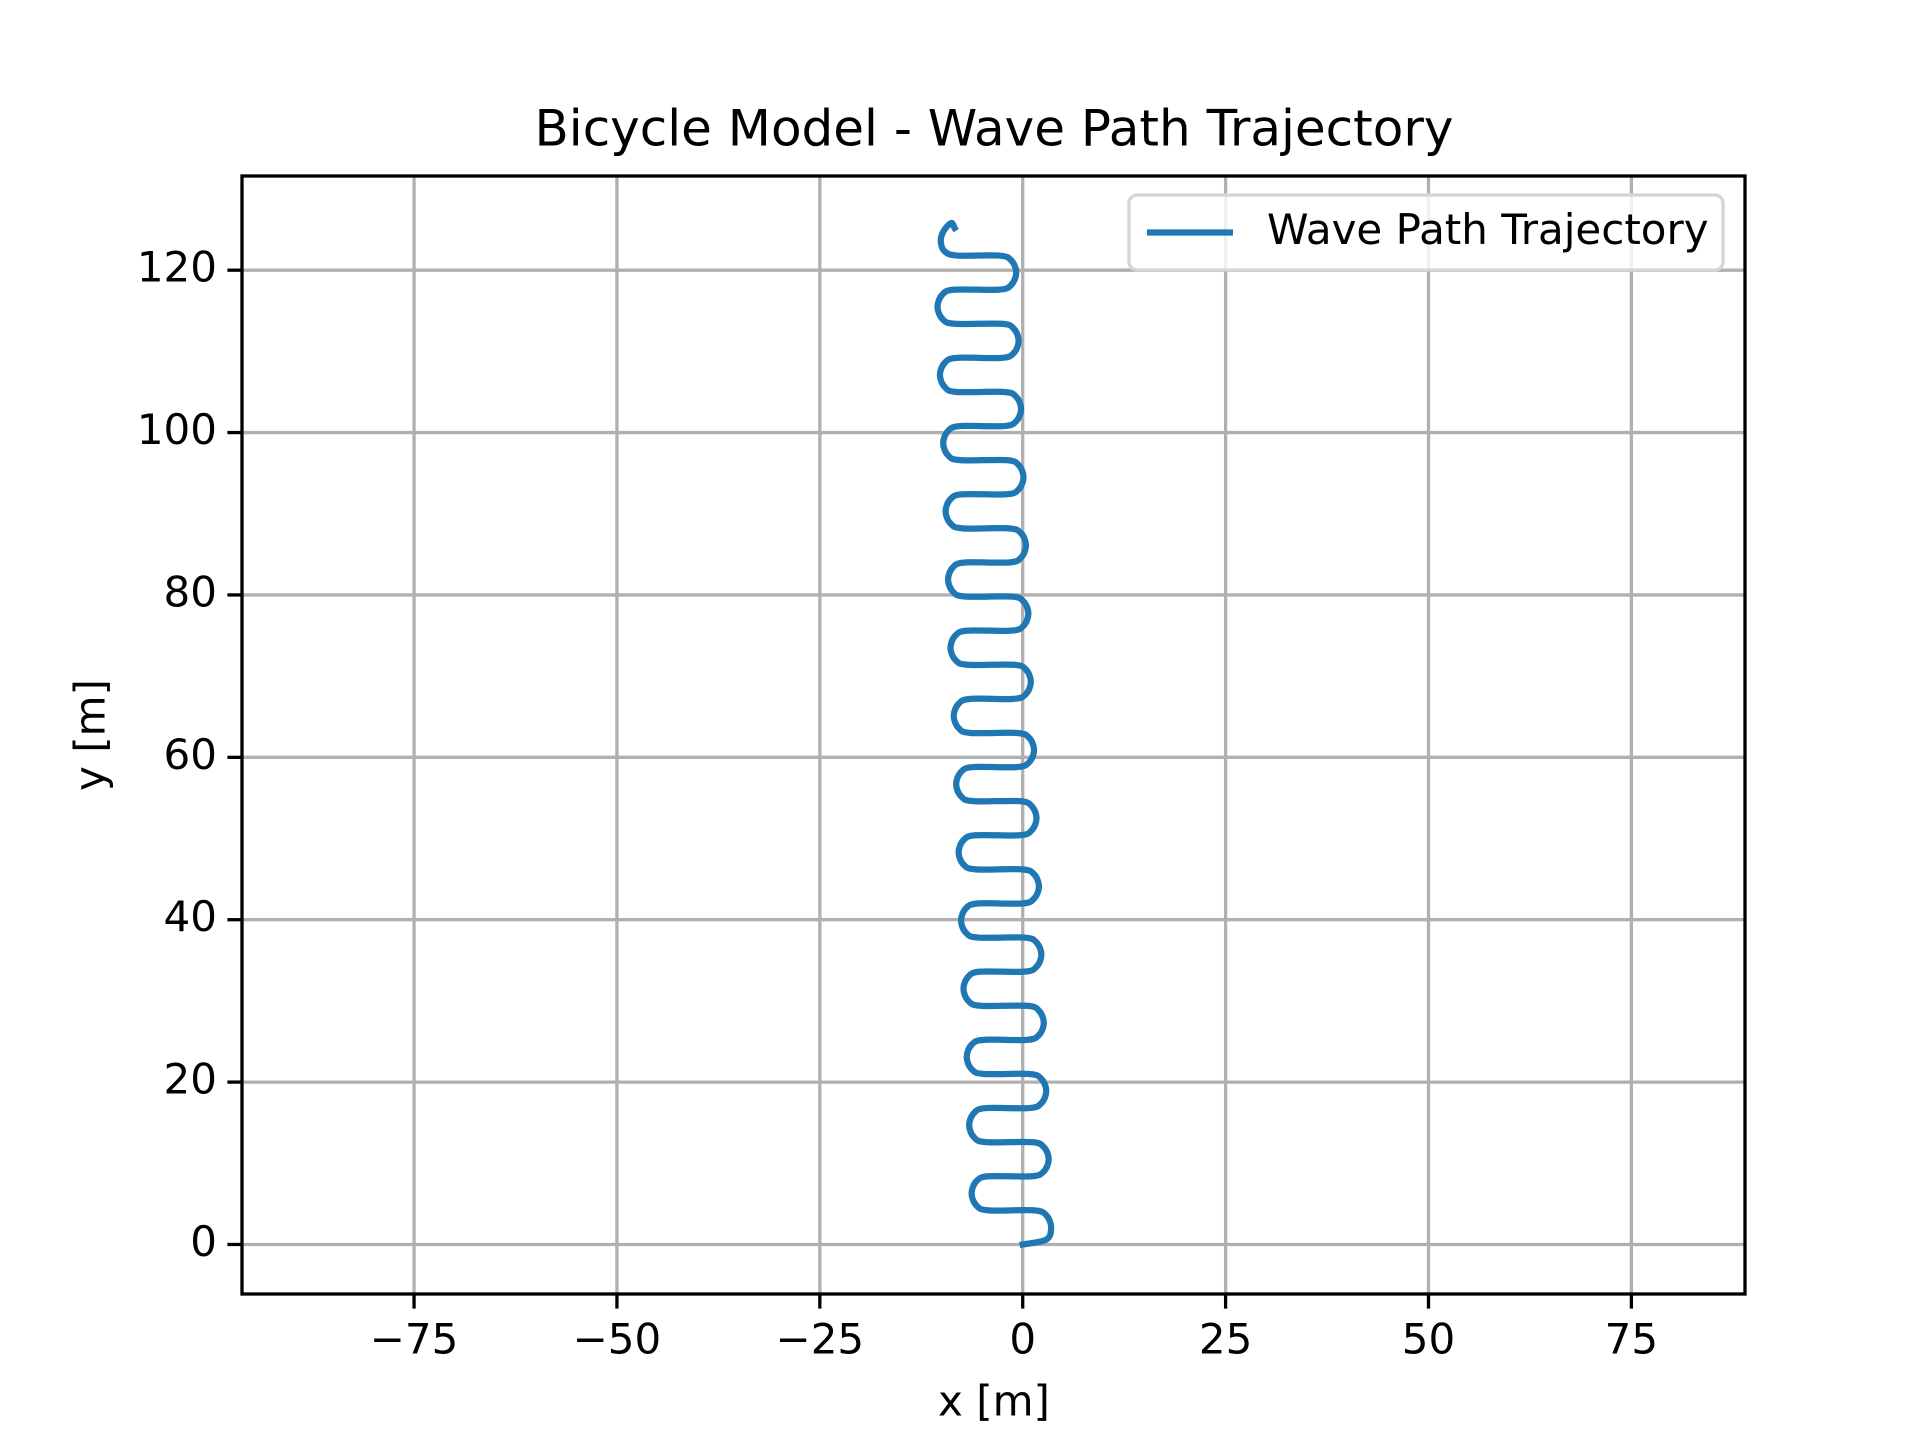 The image size is (1920, 1440). Describe the element at coordinates (90, 735) in the screenshot. I see `y-axis-label: y [m]` at that location.